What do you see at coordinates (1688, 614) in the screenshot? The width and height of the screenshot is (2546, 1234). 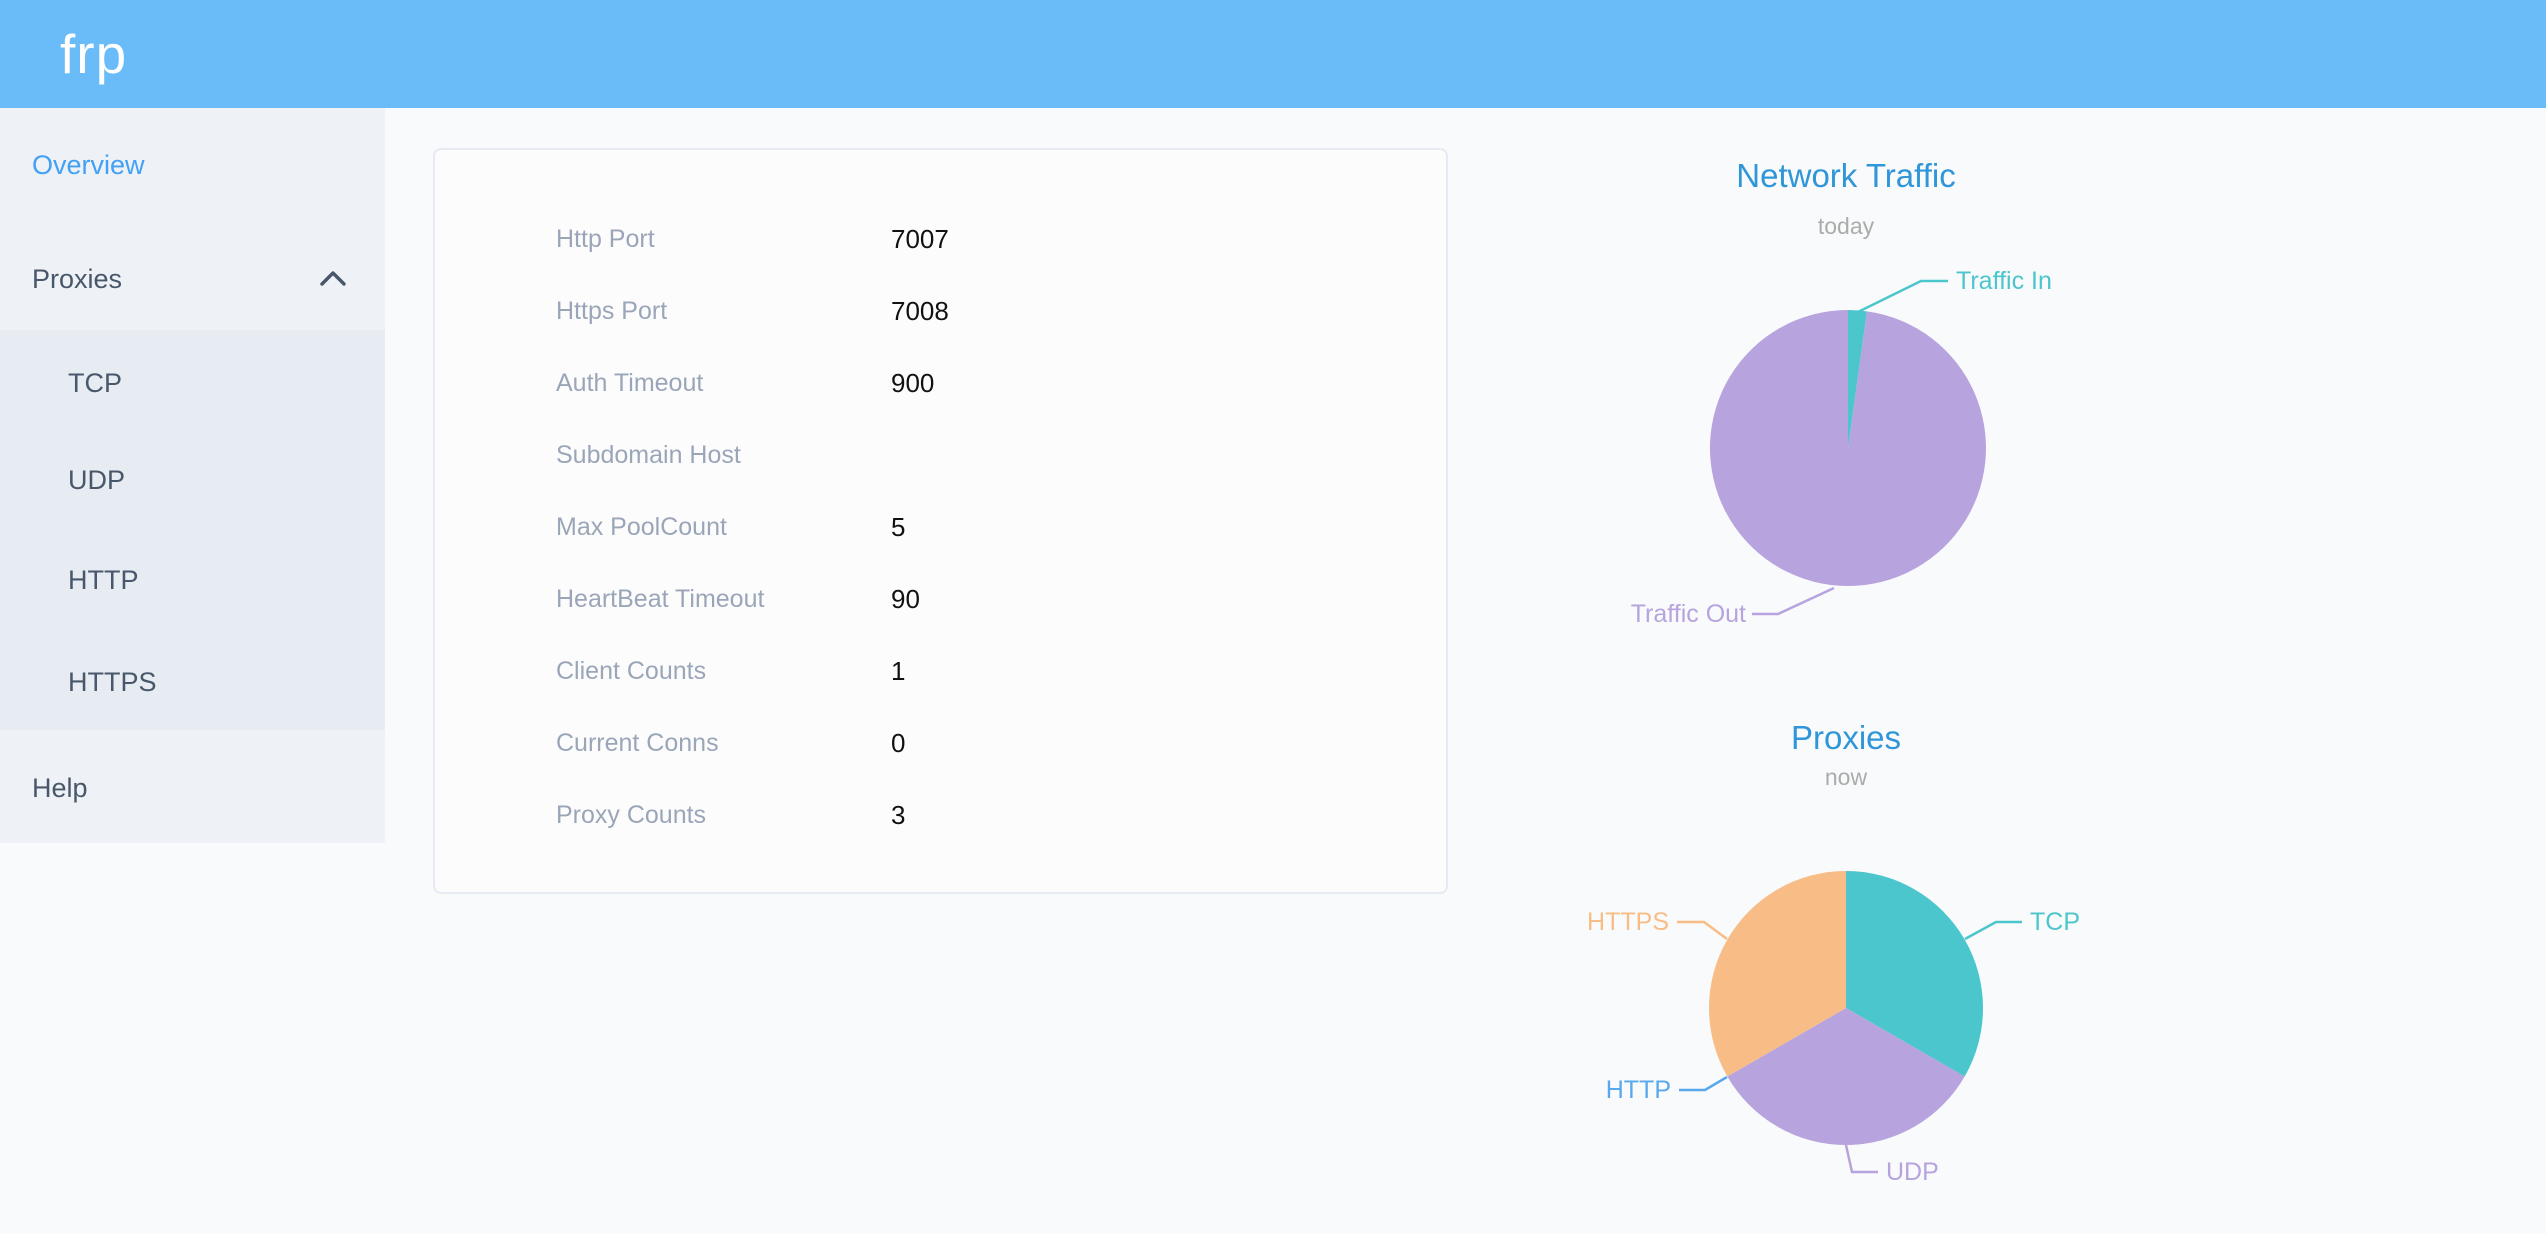 I see `pie-label-traffic-out: Traffic Out` at bounding box center [1688, 614].